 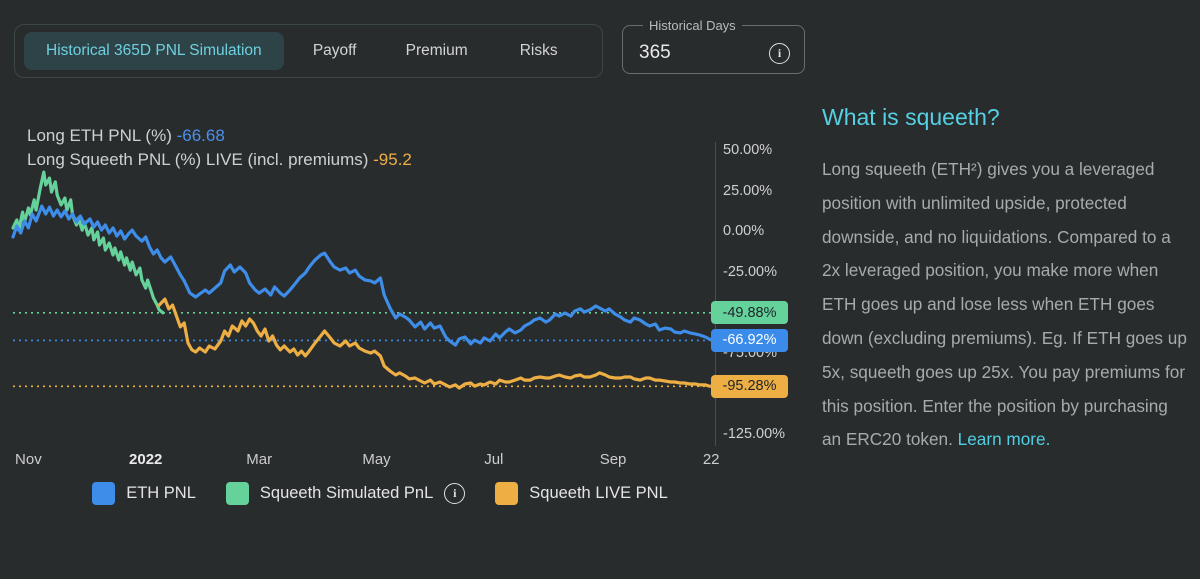 I want to click on tab-payoff: Payoff, so click(x=334, y=50).